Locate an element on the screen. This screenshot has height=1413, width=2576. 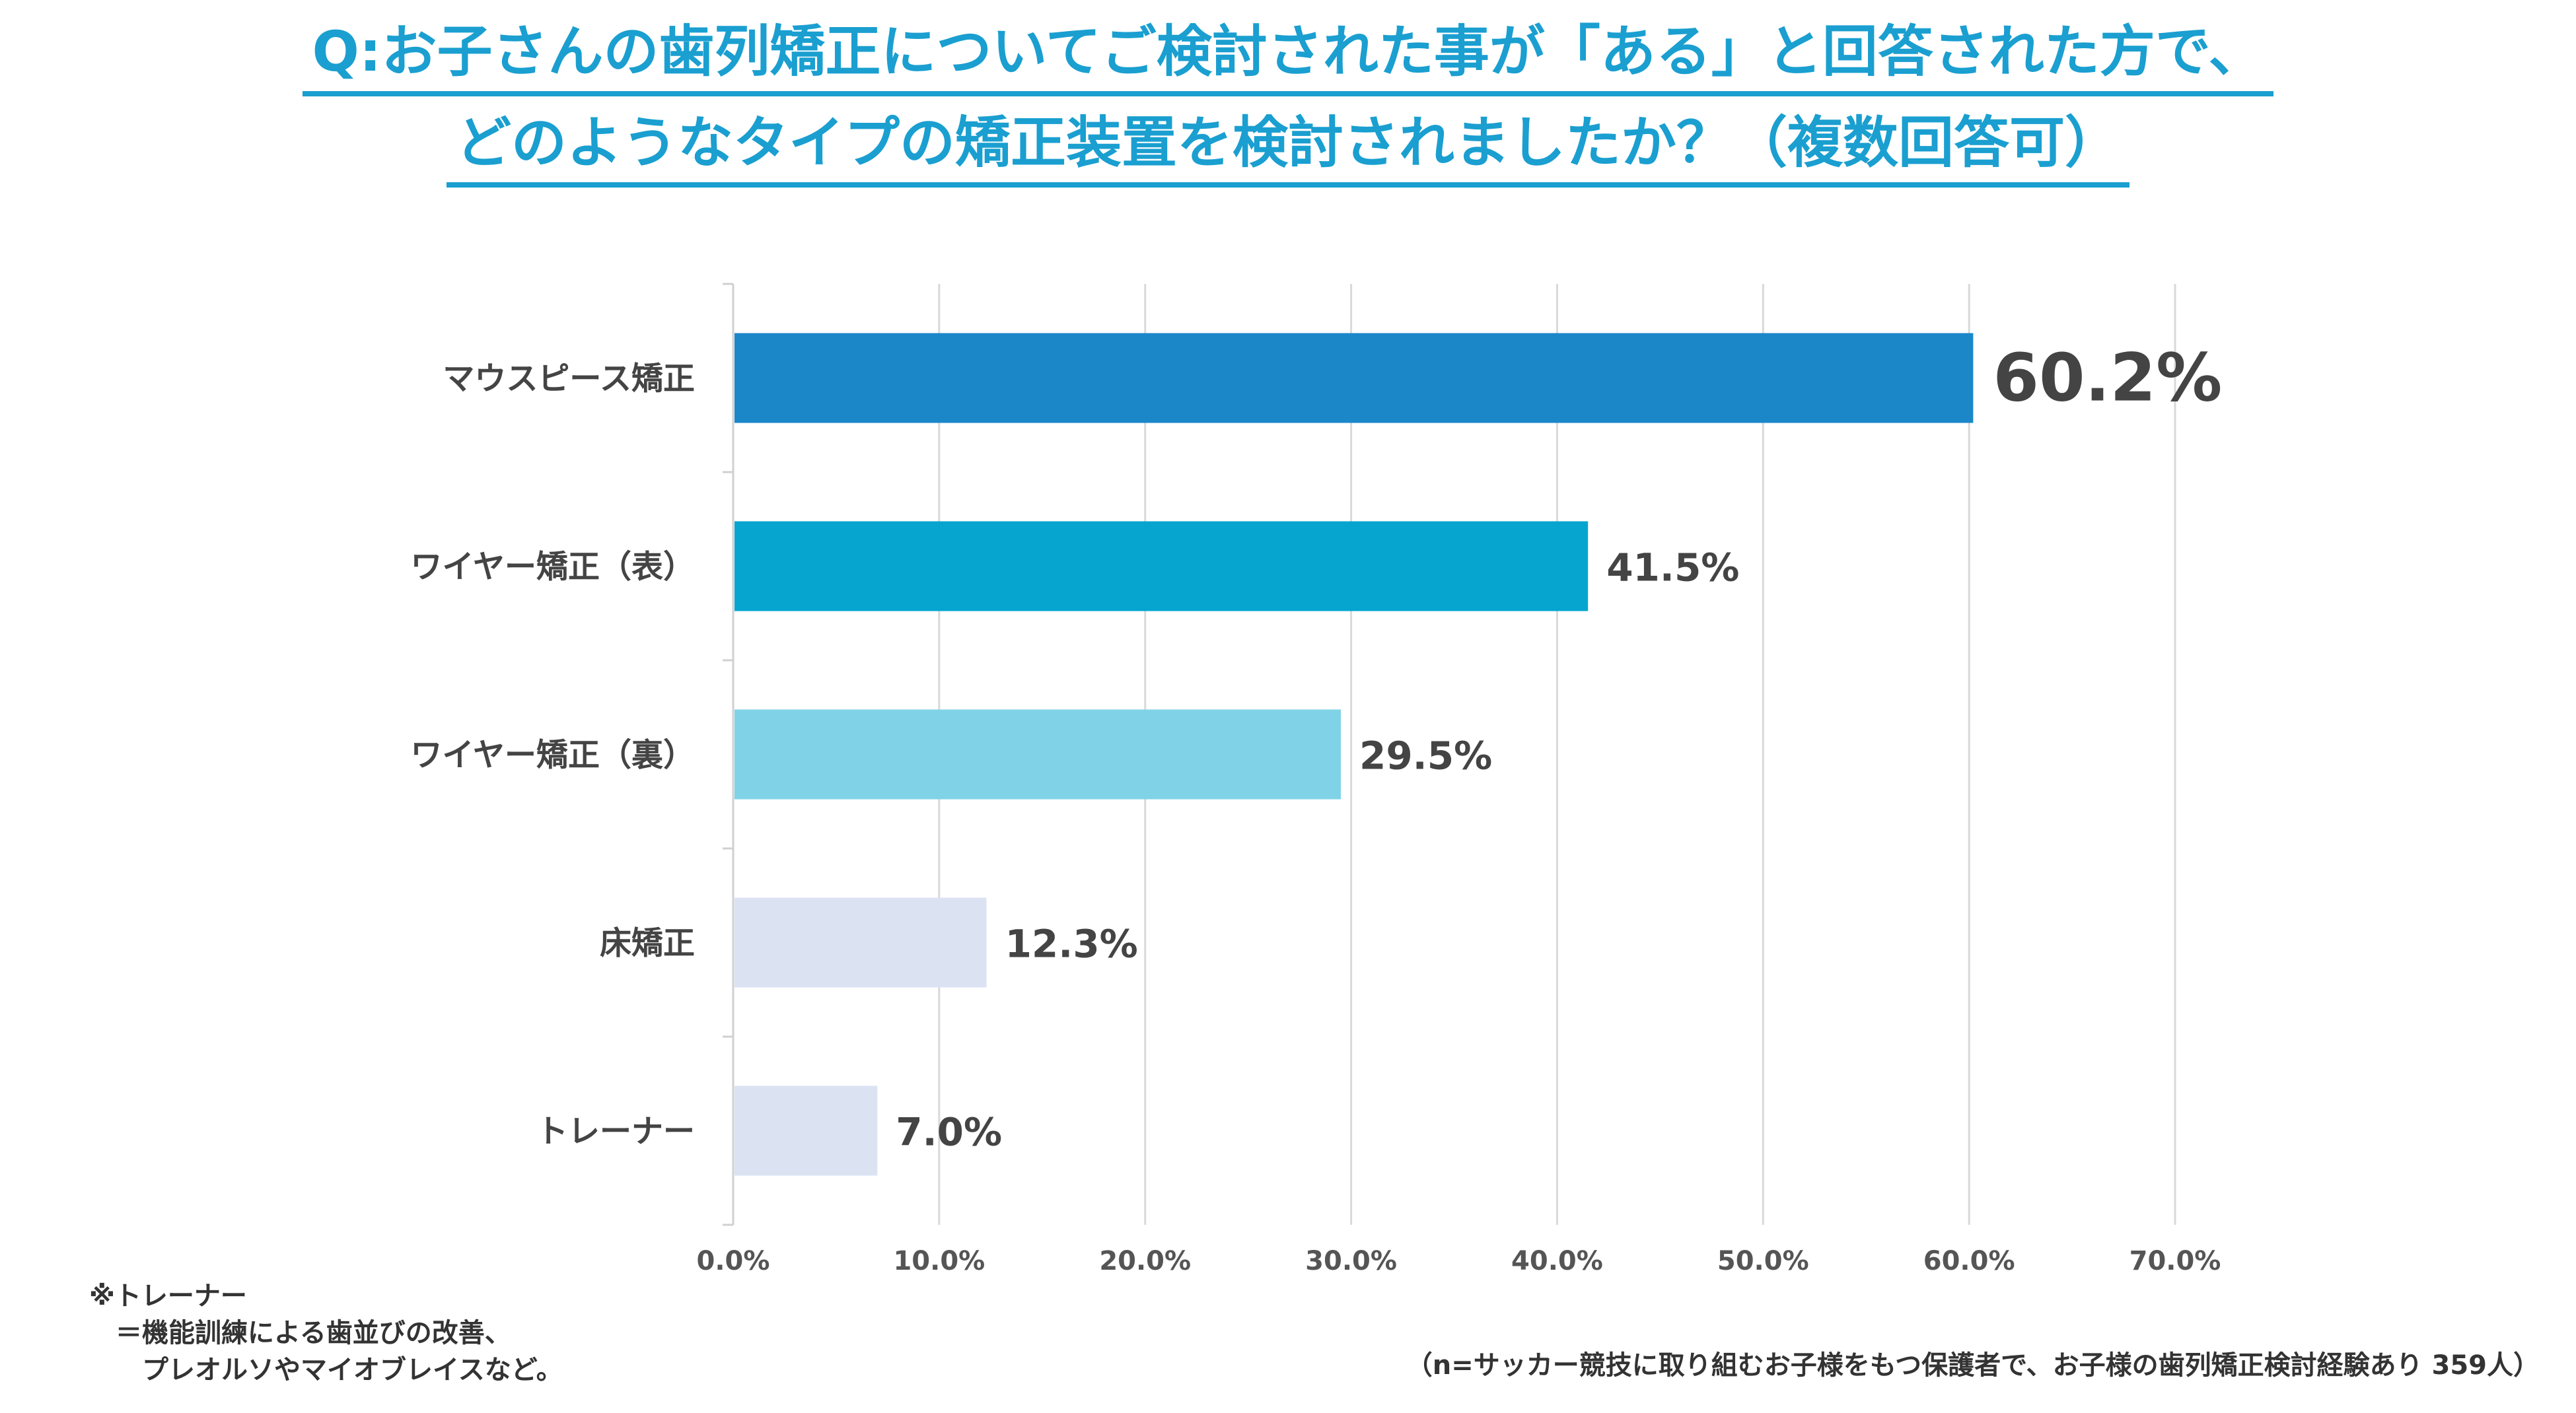
value-label-2: 29.5% is located at coordinates (1426, 756).